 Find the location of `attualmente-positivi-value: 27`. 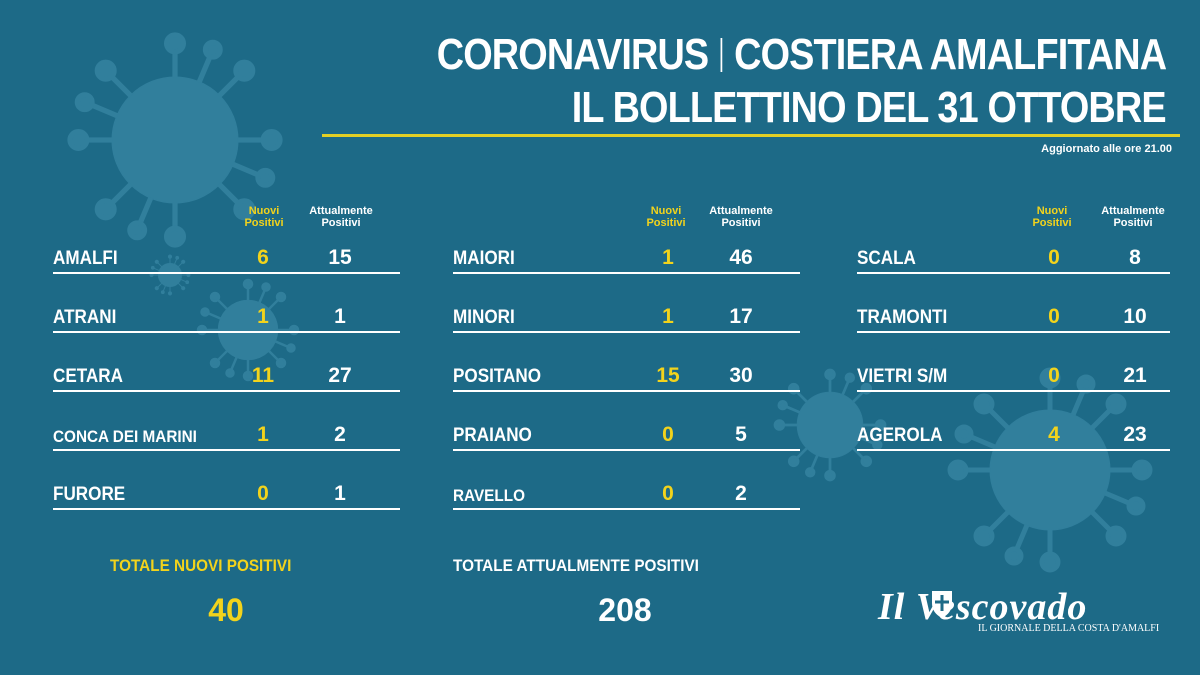

attualmente-positivi-value: 27 is located at coordinates (340, 375).